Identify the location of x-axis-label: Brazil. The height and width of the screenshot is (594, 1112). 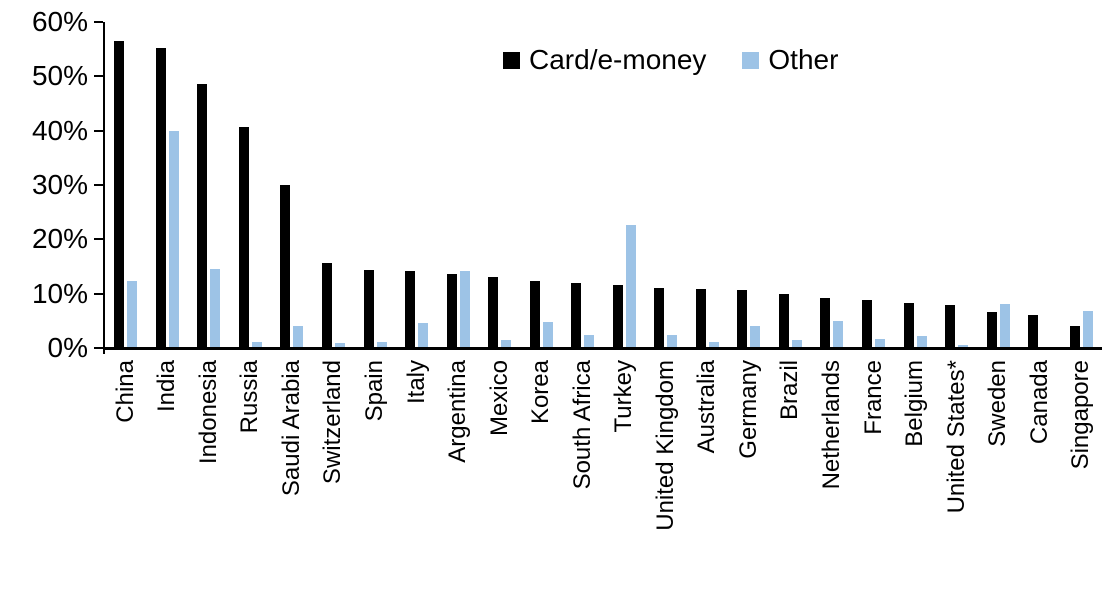
(789, 390).